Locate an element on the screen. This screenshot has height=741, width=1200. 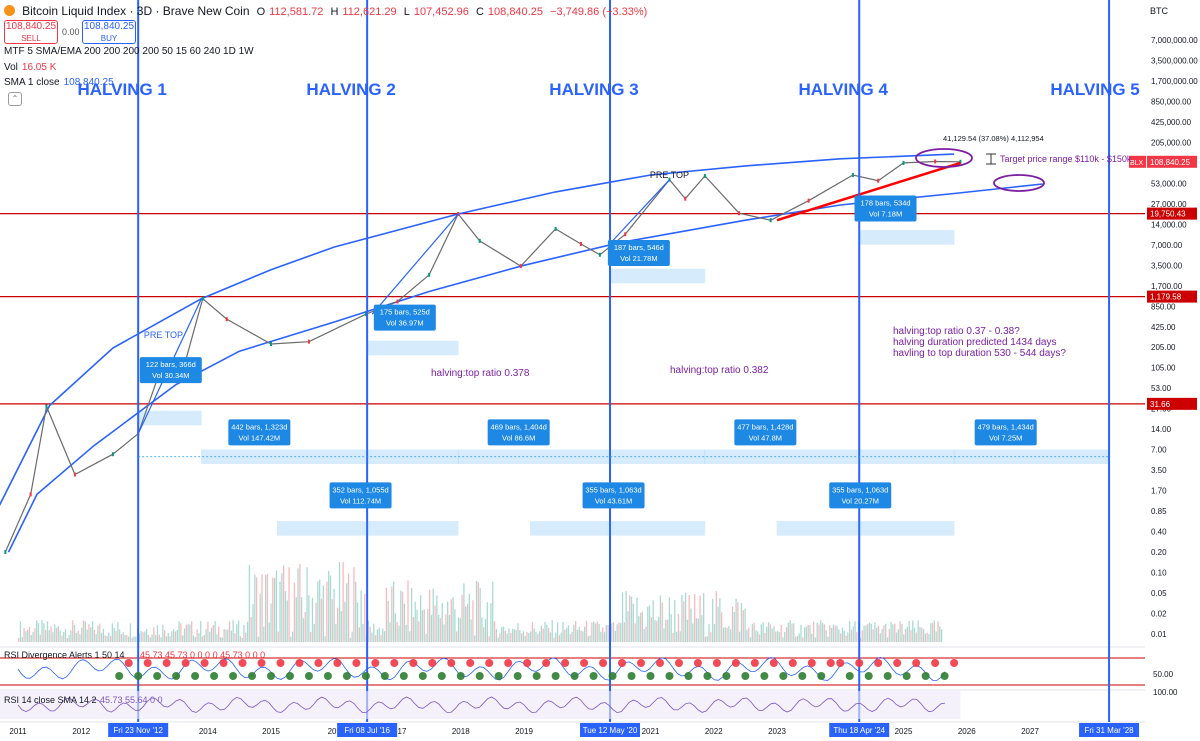
collapse-chevron-icon: ⌃ is located at coordinates (15, 99).